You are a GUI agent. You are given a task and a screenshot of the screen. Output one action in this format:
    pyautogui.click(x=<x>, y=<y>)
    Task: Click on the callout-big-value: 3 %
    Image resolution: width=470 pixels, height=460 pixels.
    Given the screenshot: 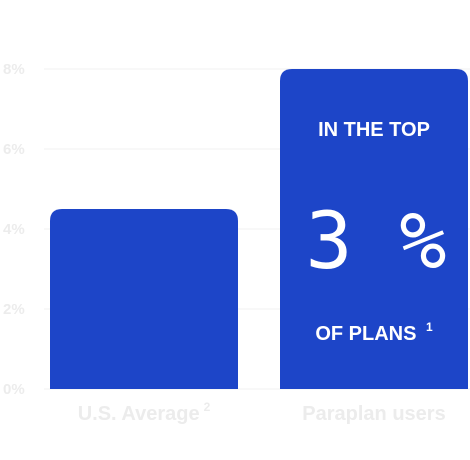 What is the action you would take?
    pyautogui.click(x=376, y=242)
    